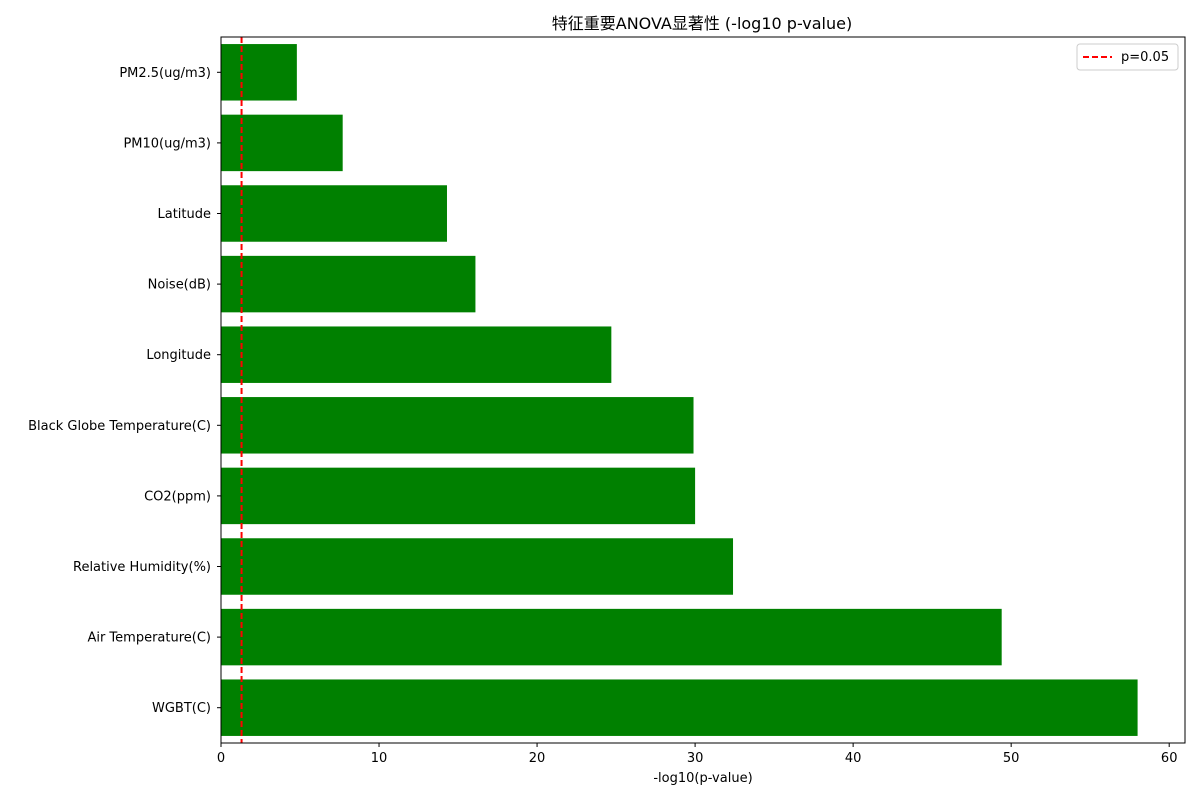  What do you see at coordinates (477, 566) in the screenshot?
I see `bar-relative-humidity` at bounding box center [477, 566].